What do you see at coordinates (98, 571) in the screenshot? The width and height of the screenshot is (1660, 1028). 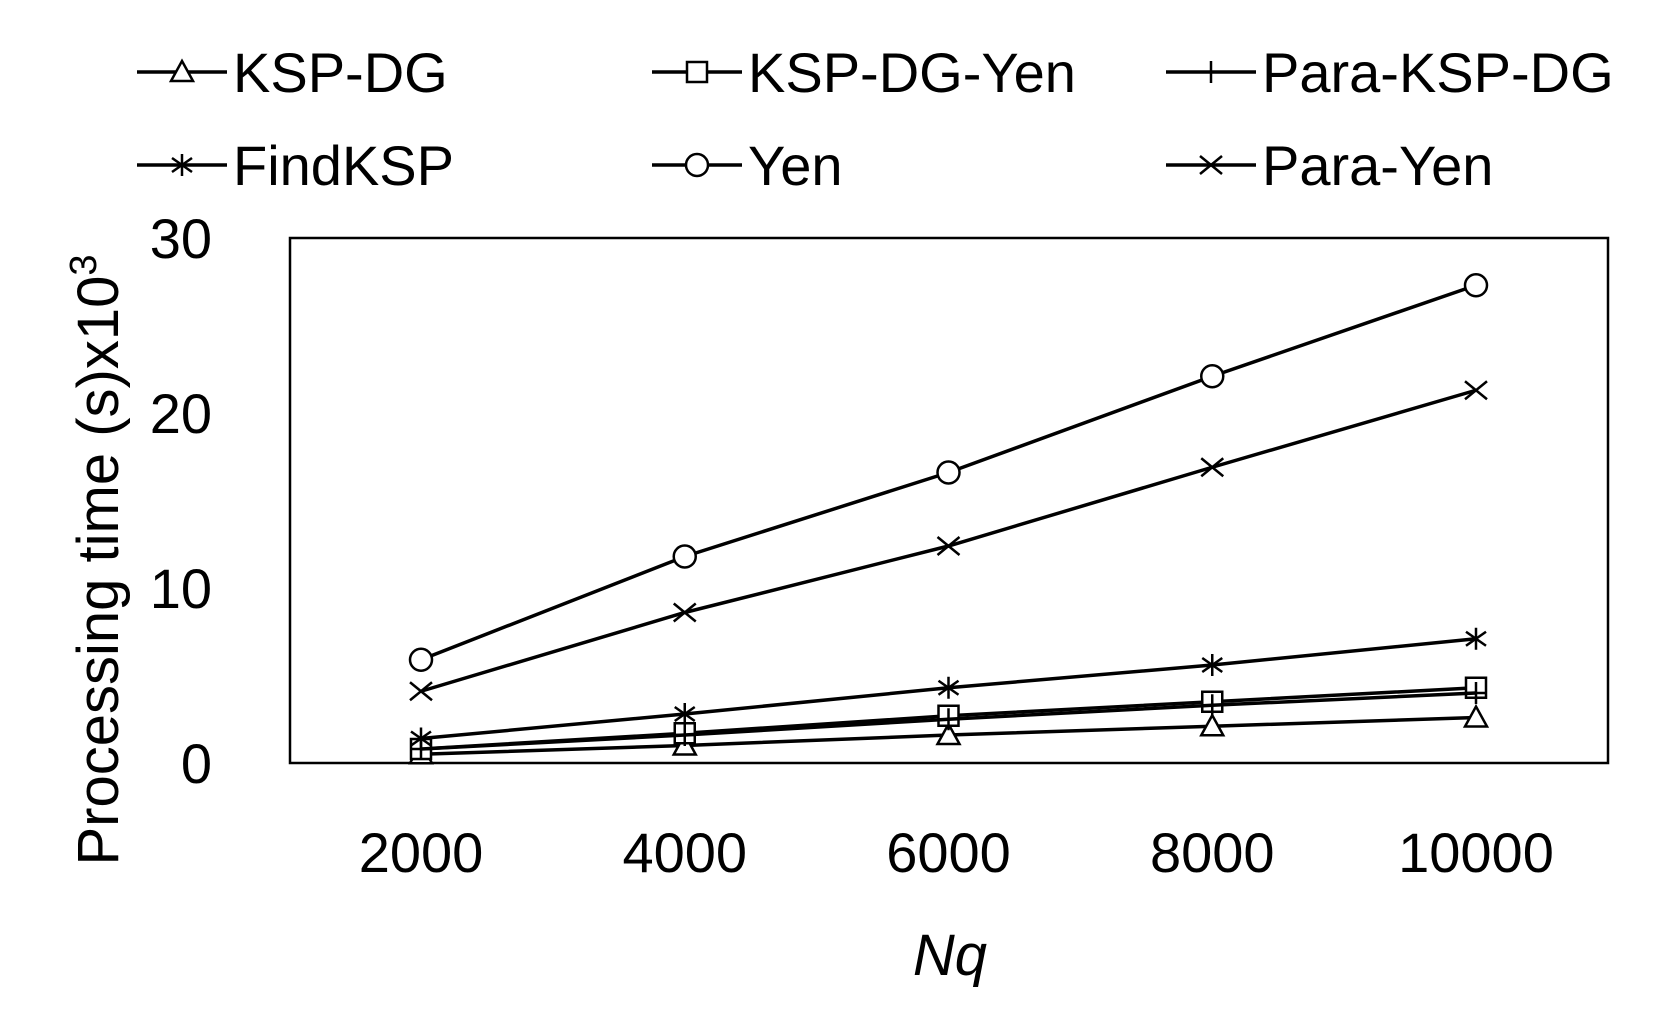 I see `y-axis-title-main: Processing time (s)x10` at bounding box center [98, 571].